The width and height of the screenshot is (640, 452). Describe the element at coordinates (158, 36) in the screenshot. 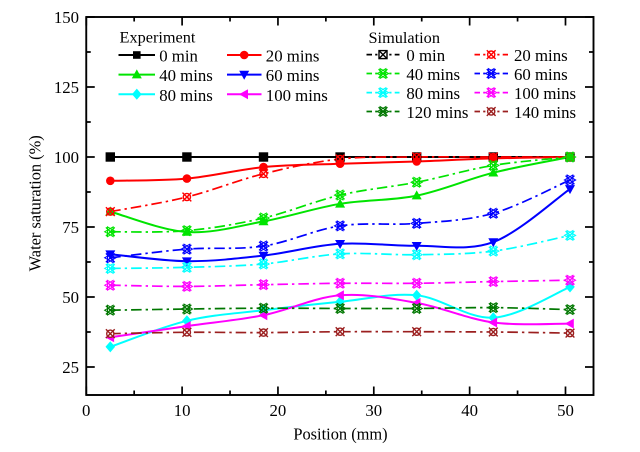

I see `svg-text: Experiment` at that location.